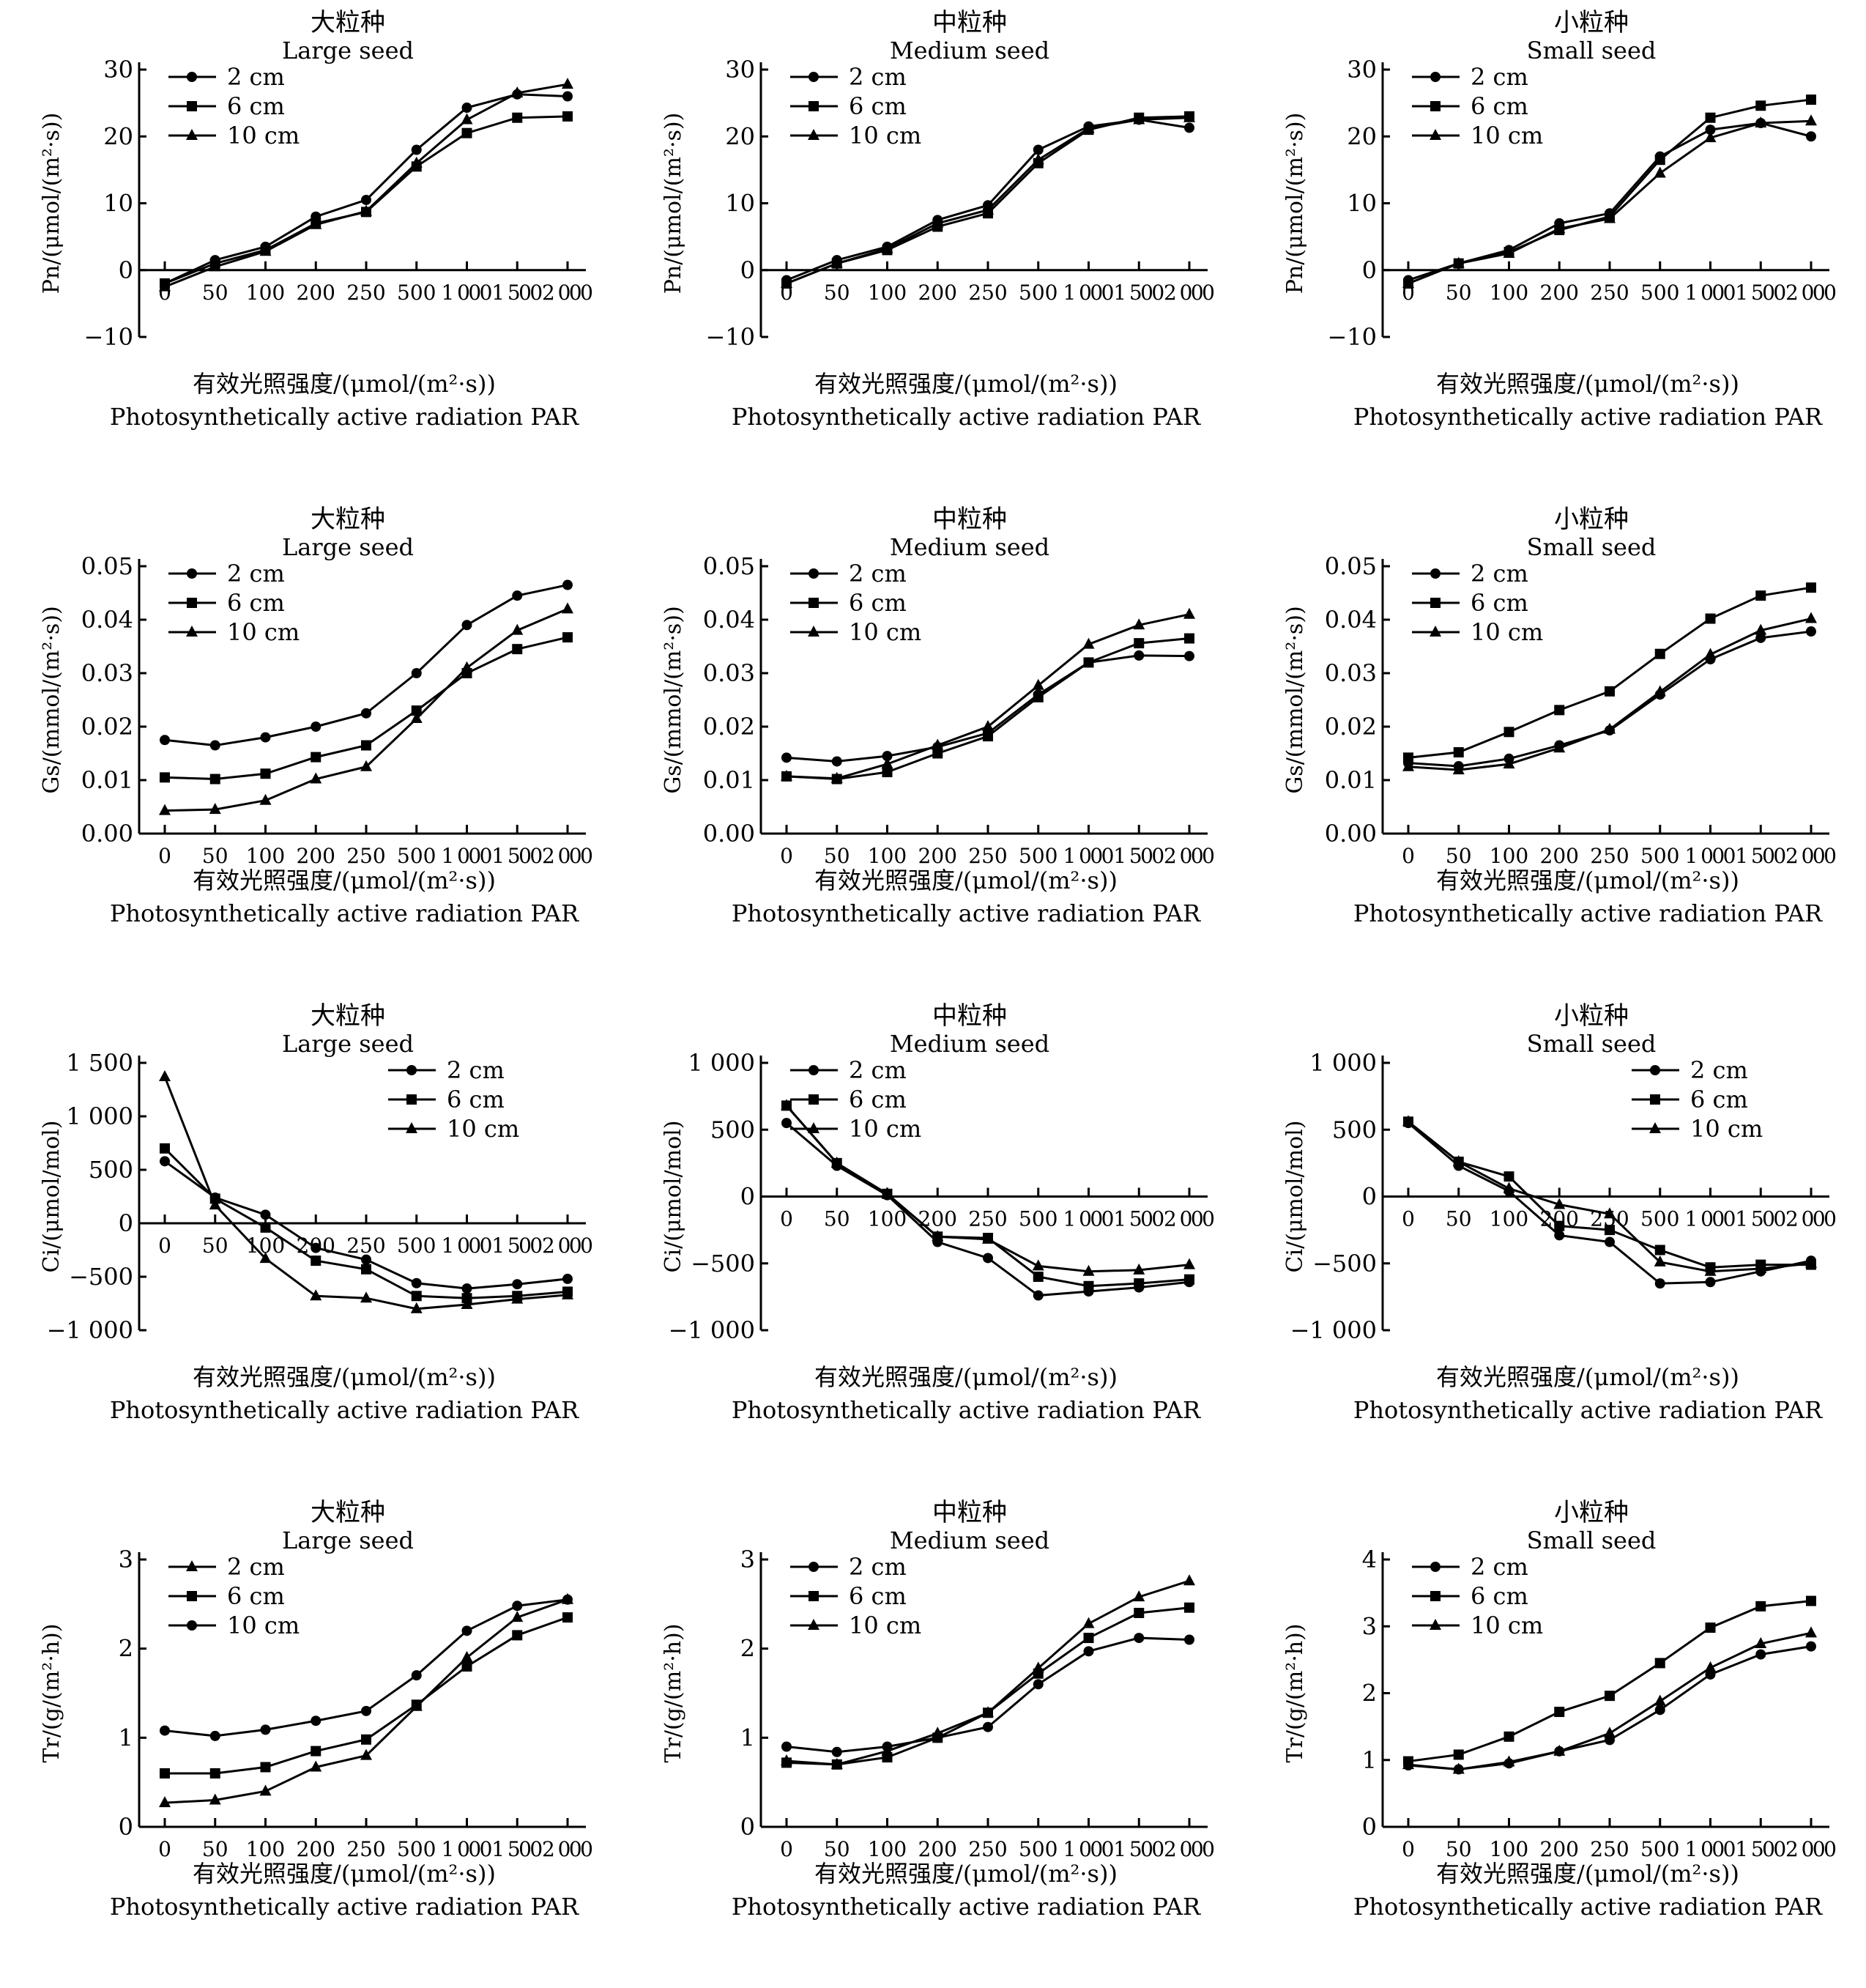 The width and height of the screenshot is (1866, 1988). Describe the element at coordinates (747, 1649) in the screenshot. I see `y-tick-label: 2` at that location.